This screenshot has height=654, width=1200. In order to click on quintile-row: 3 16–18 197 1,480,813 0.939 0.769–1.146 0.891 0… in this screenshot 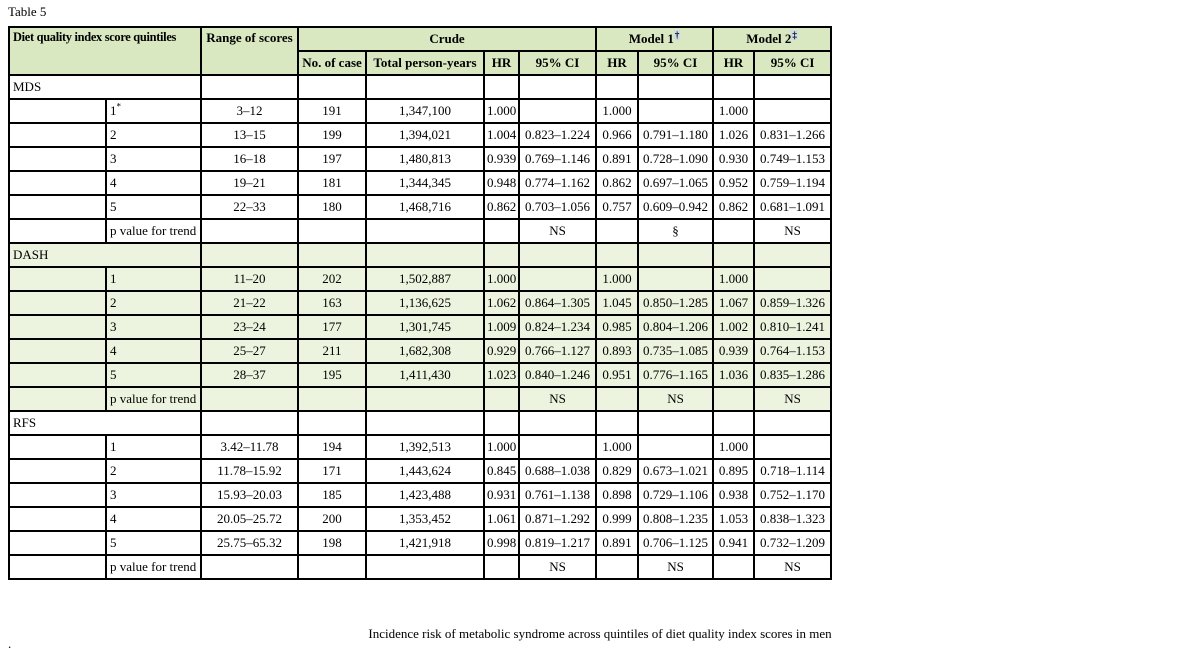, I will do `click(420, 159)`.